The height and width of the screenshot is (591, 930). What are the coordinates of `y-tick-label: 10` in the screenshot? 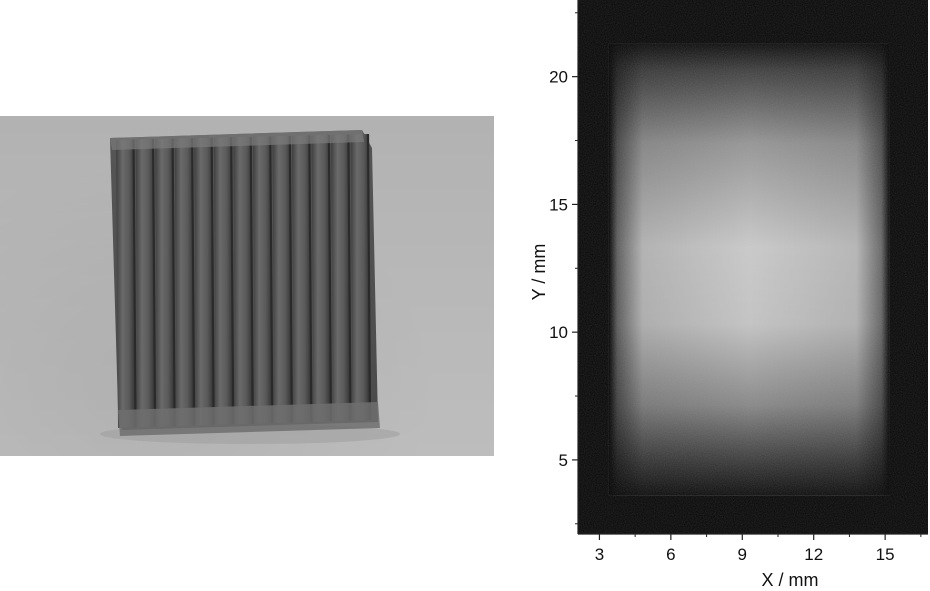 It's located at (558, 332).